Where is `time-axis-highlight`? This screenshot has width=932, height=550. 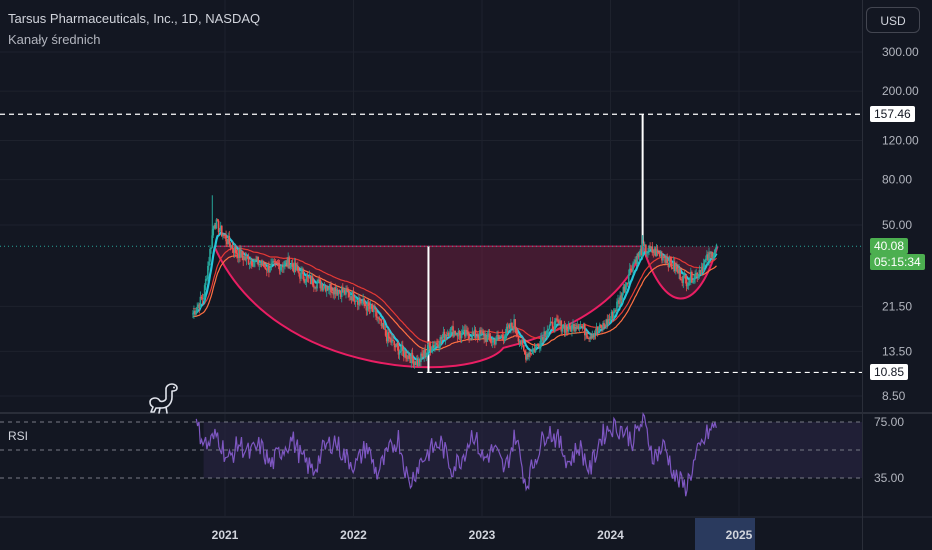
time-axis-highlight is located at coordinates (725, 534).